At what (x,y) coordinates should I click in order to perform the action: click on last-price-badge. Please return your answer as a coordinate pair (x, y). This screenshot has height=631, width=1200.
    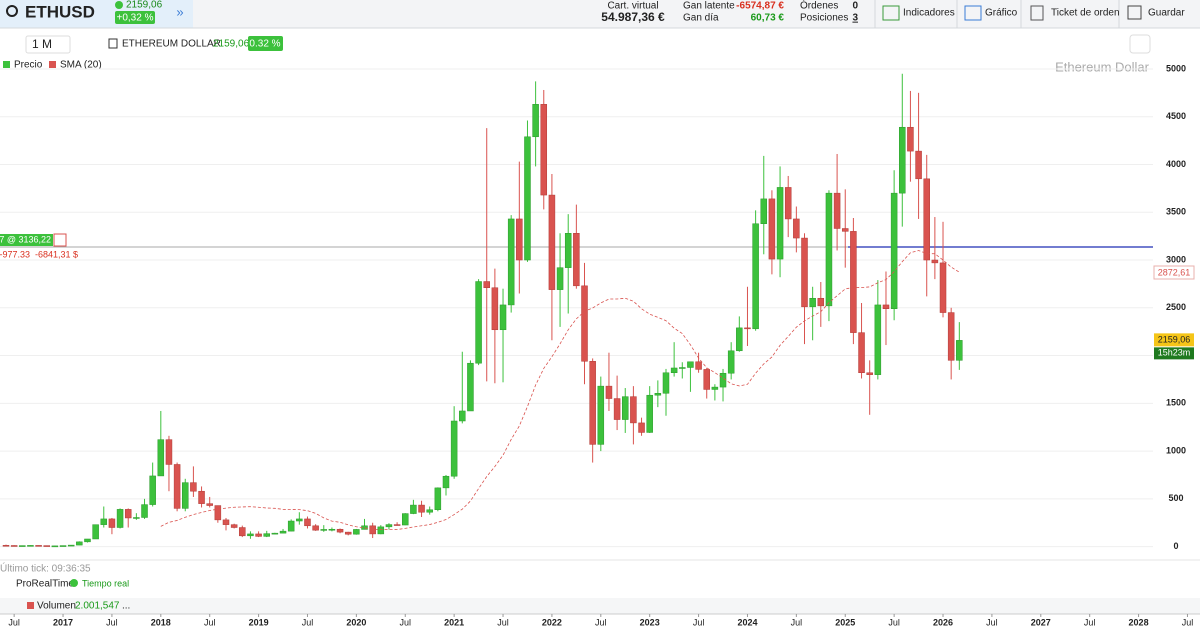
    Looking at the image, I should click on (1174, 340).